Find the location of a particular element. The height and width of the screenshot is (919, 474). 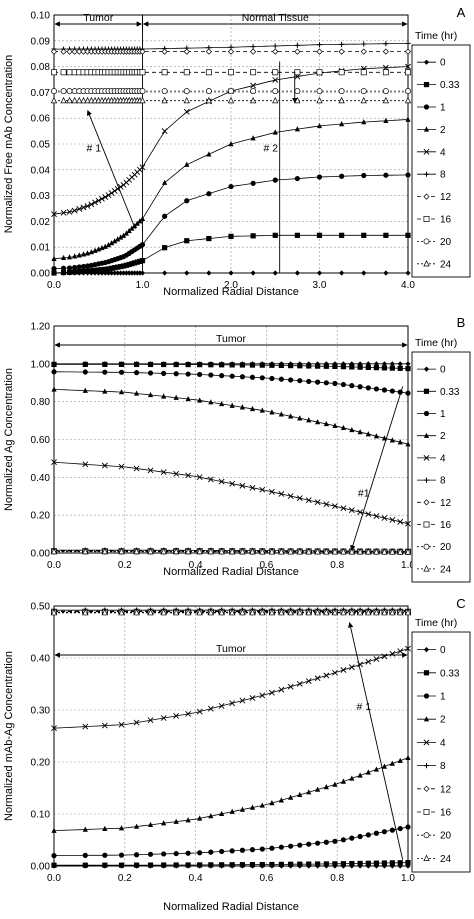

annotation-label: # 1 is located at coordinates (363, 707).